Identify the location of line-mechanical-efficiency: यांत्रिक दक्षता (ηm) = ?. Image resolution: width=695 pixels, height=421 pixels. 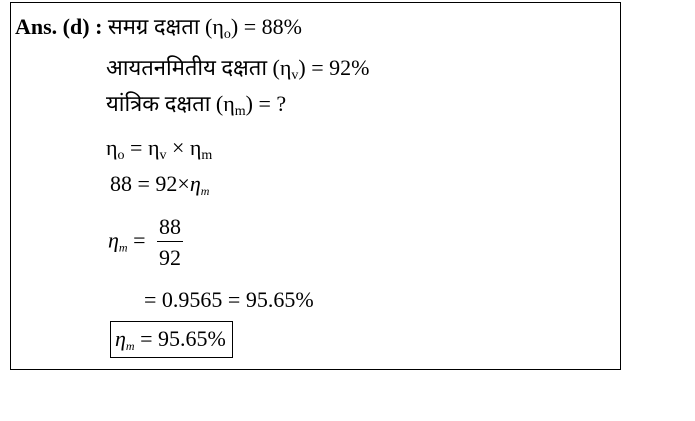
(196, 106).